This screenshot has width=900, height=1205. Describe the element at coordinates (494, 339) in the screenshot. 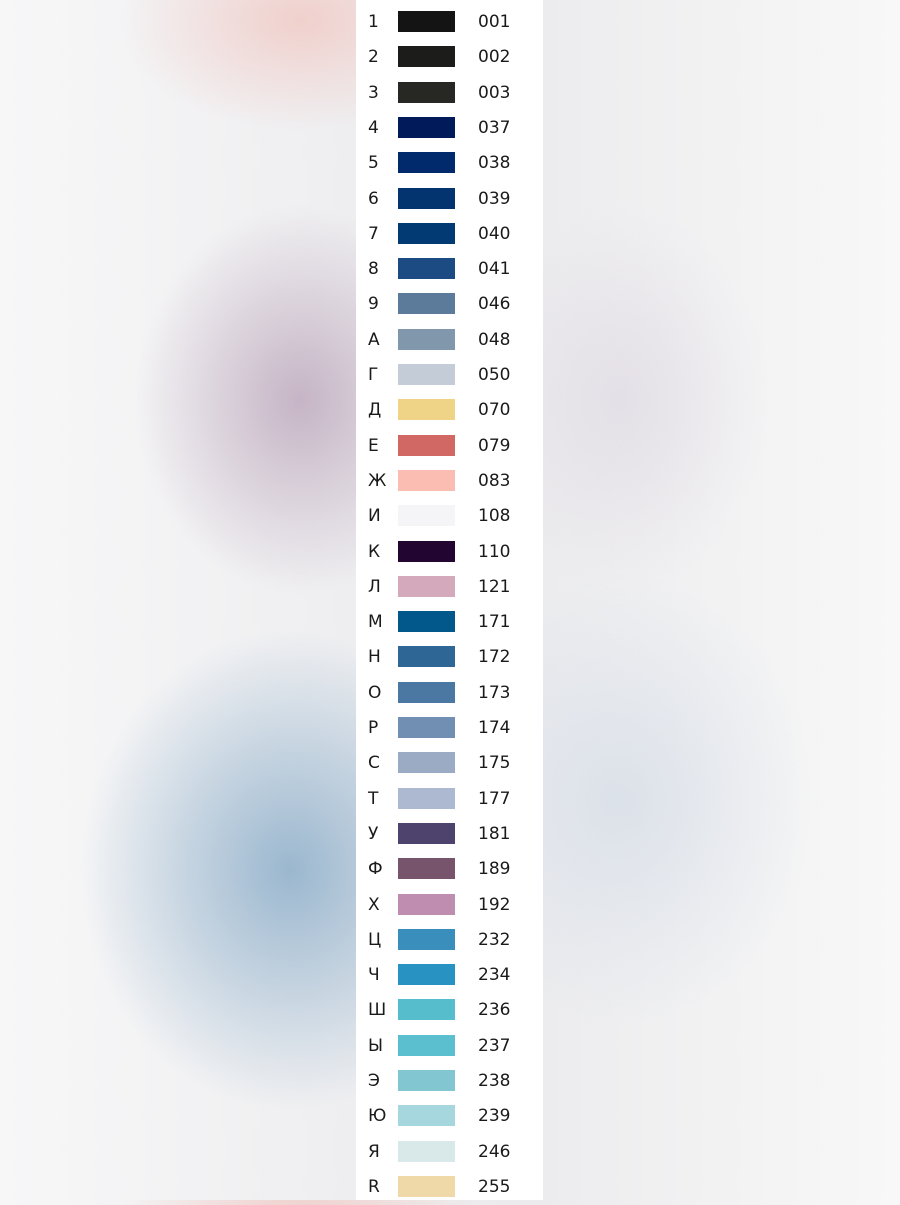

I see `thread-code: 048` at that location.